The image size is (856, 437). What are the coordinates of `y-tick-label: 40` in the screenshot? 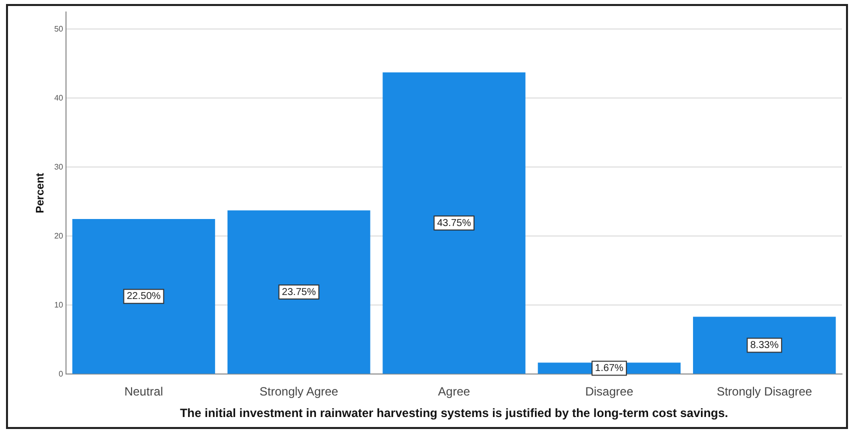 It's located at (59, 97).